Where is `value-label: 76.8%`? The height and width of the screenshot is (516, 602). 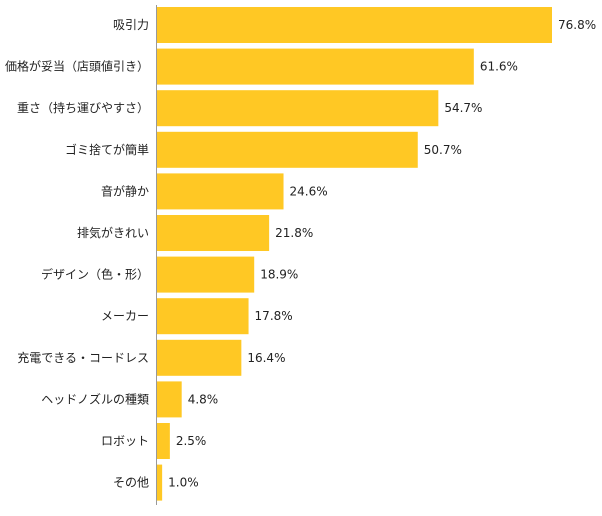
value-label: 76.8% is located at coordinates (577, 25).